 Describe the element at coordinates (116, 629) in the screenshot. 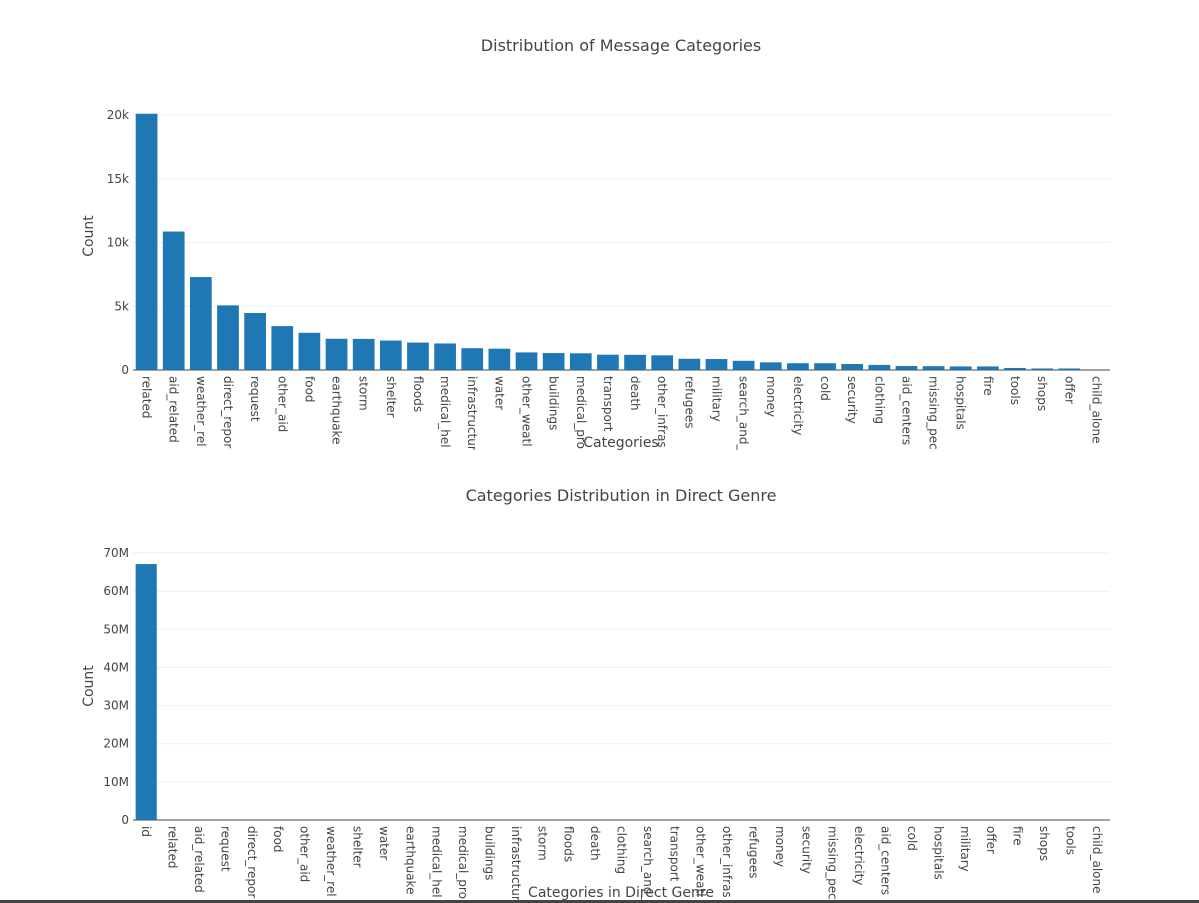

I see `y-tick-label: 50M` at that location.